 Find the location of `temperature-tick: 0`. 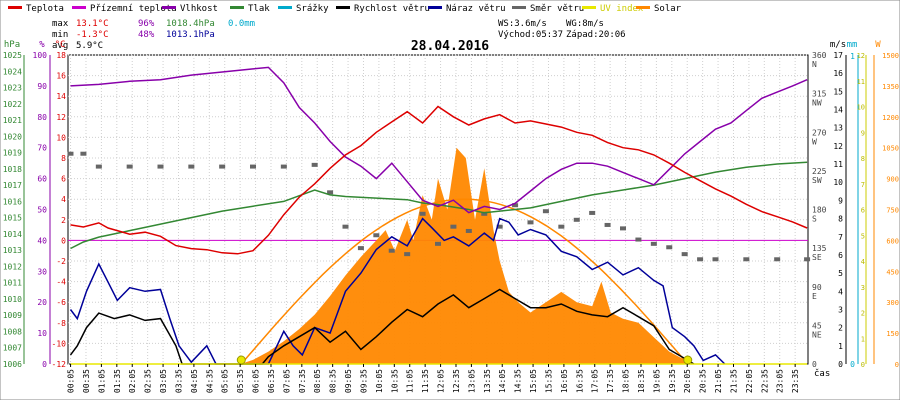

temperature-tick: 0 is located at coordinates (63, 240).